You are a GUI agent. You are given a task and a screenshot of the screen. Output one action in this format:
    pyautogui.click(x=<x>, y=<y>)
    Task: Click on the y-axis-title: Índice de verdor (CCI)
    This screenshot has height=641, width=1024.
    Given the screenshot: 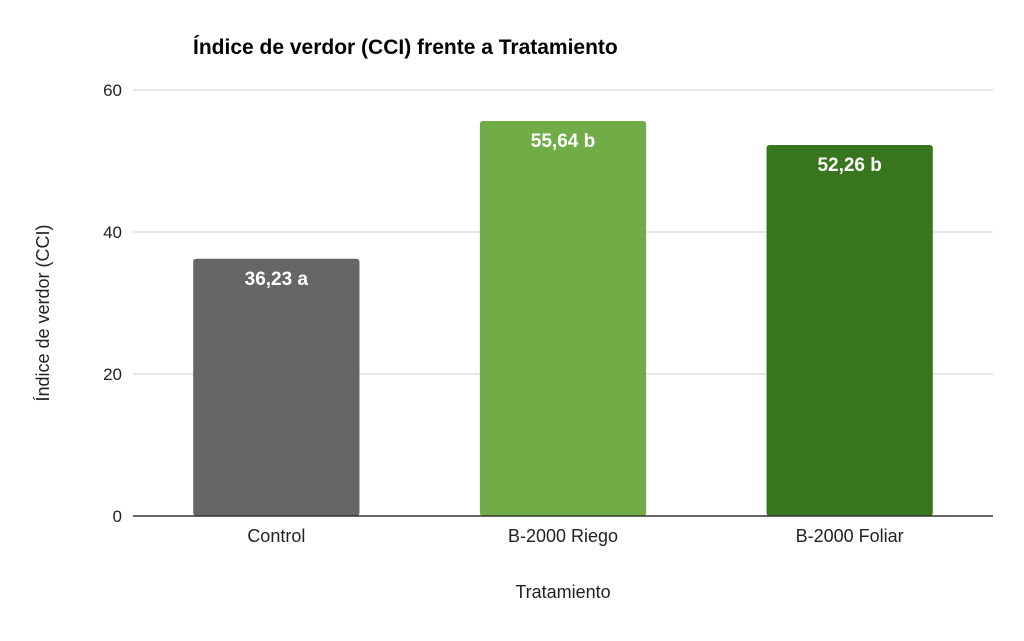 What is the action you would take?
    pyautogui.click(x=43, y=312)
    